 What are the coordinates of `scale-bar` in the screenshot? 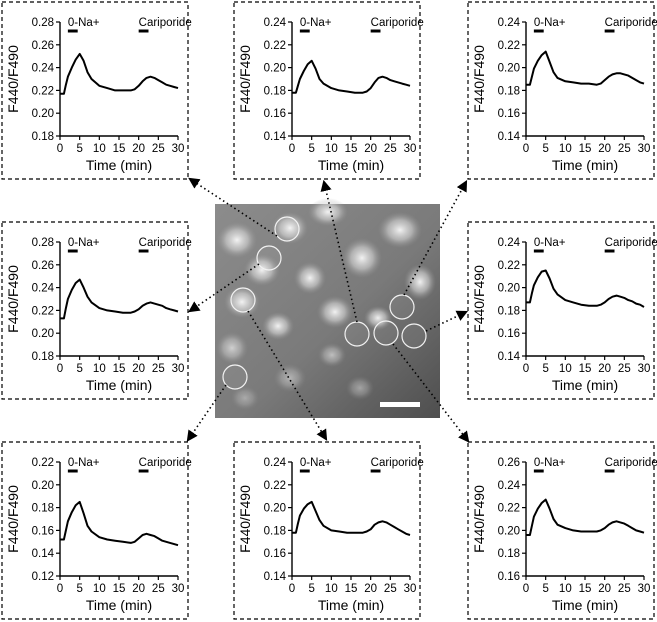 It's located at (400, 404).